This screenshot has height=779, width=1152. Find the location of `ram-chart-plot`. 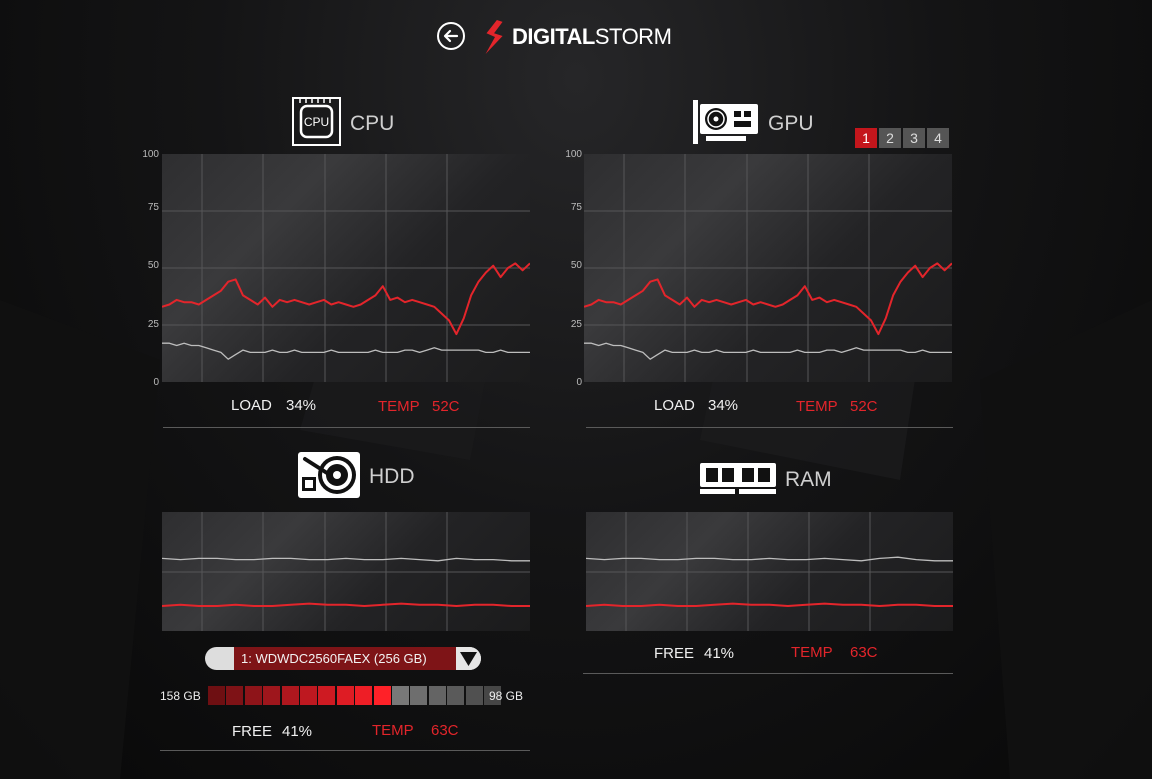

ram-chart-plot is located at coordinates (769, 571).